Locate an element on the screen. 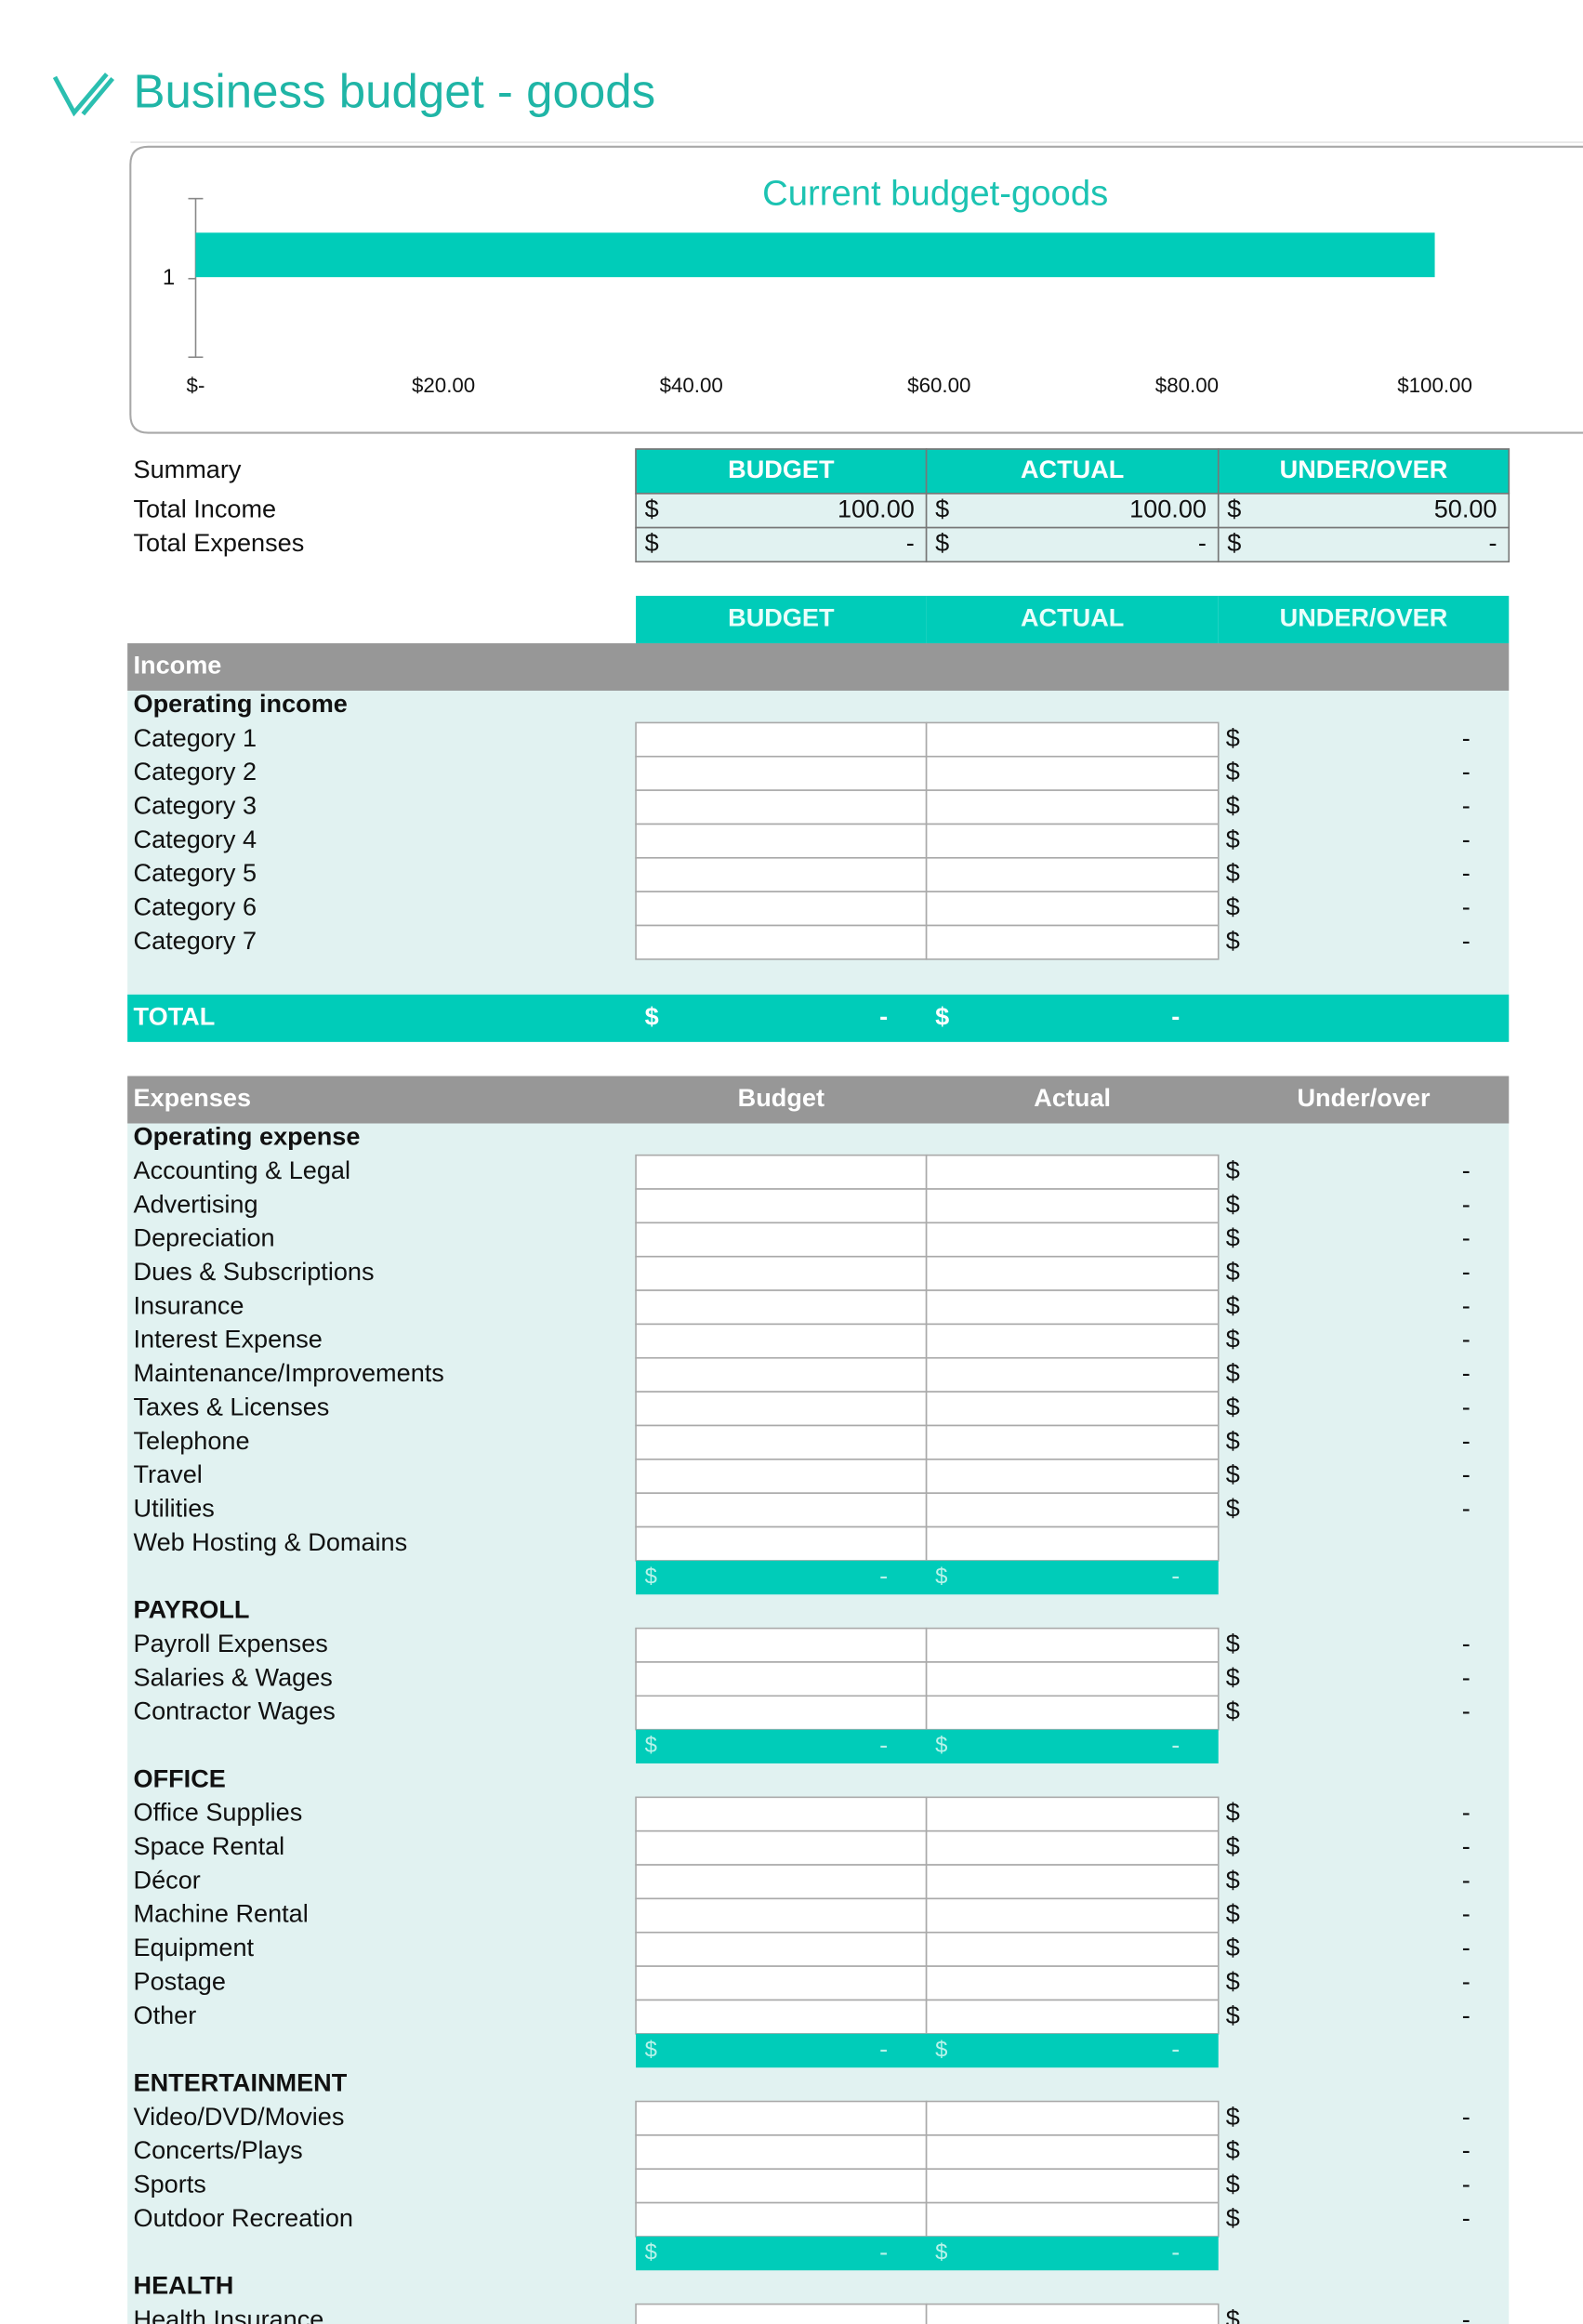 The width and height of the screenshot is (1583, 2324). summary-row-label: Total Income is located at coordinates (205, 508).